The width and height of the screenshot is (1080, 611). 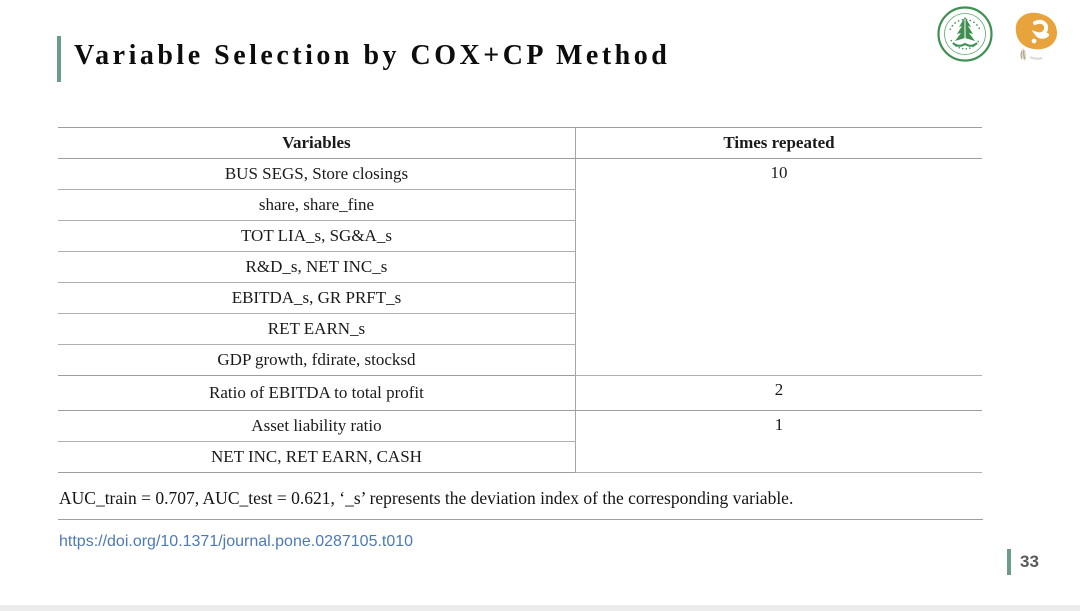 I want to click on table-row: Ratio of EBITDA to total profit 2, so click(x=520, y=393).